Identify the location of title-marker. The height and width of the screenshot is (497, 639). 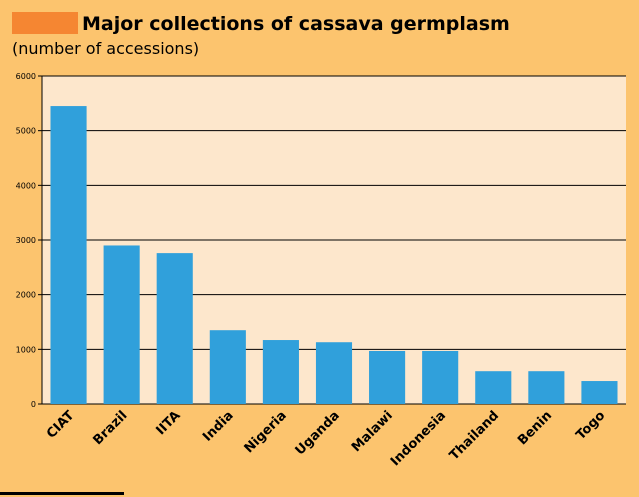
(45, 23).